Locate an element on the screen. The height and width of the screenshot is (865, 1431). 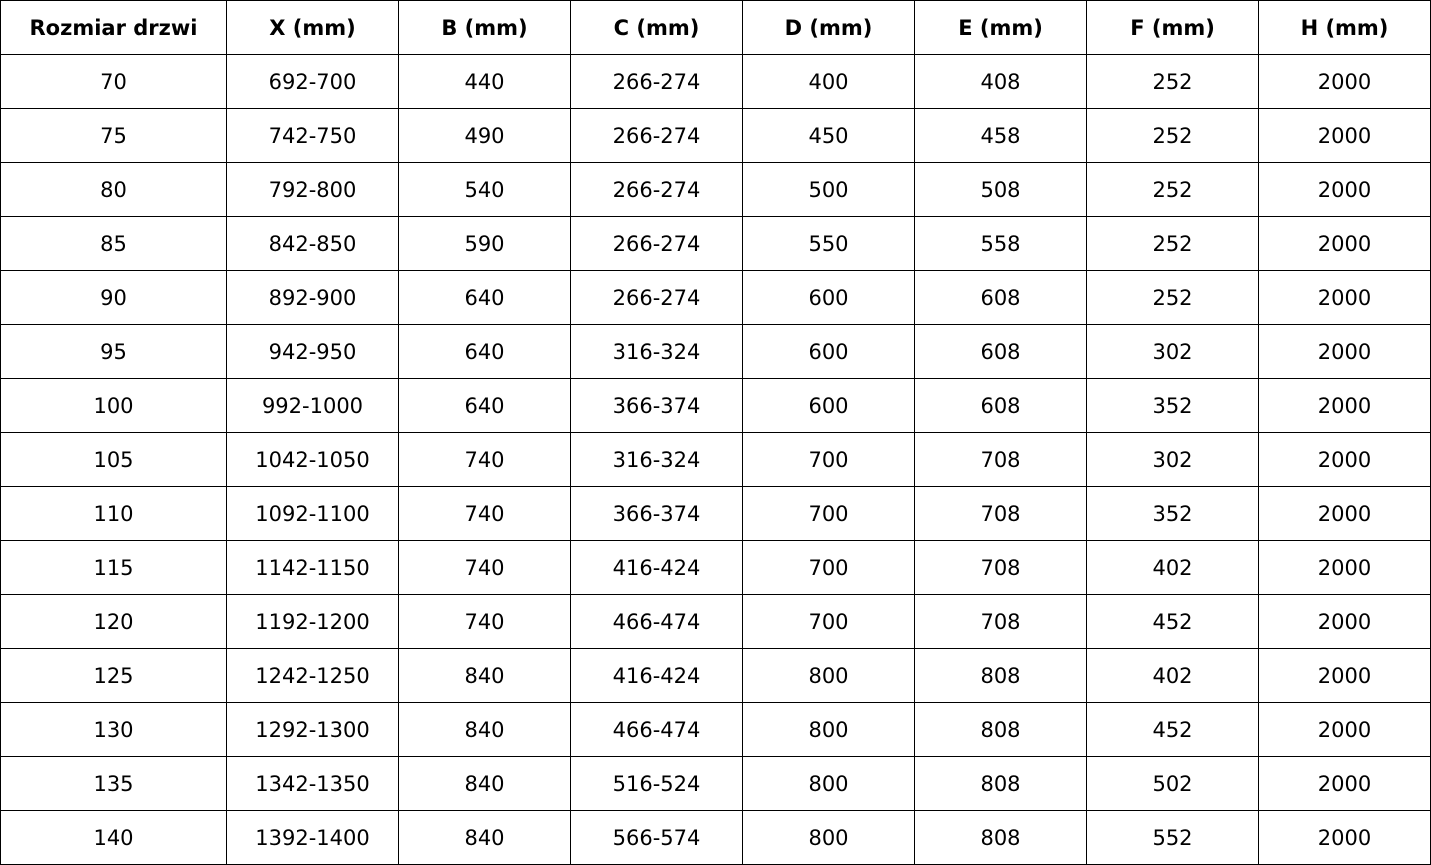
table-row: 135 1342-1350 840 516-524 800 808 502 2000 is located at coordinates (715, 783).